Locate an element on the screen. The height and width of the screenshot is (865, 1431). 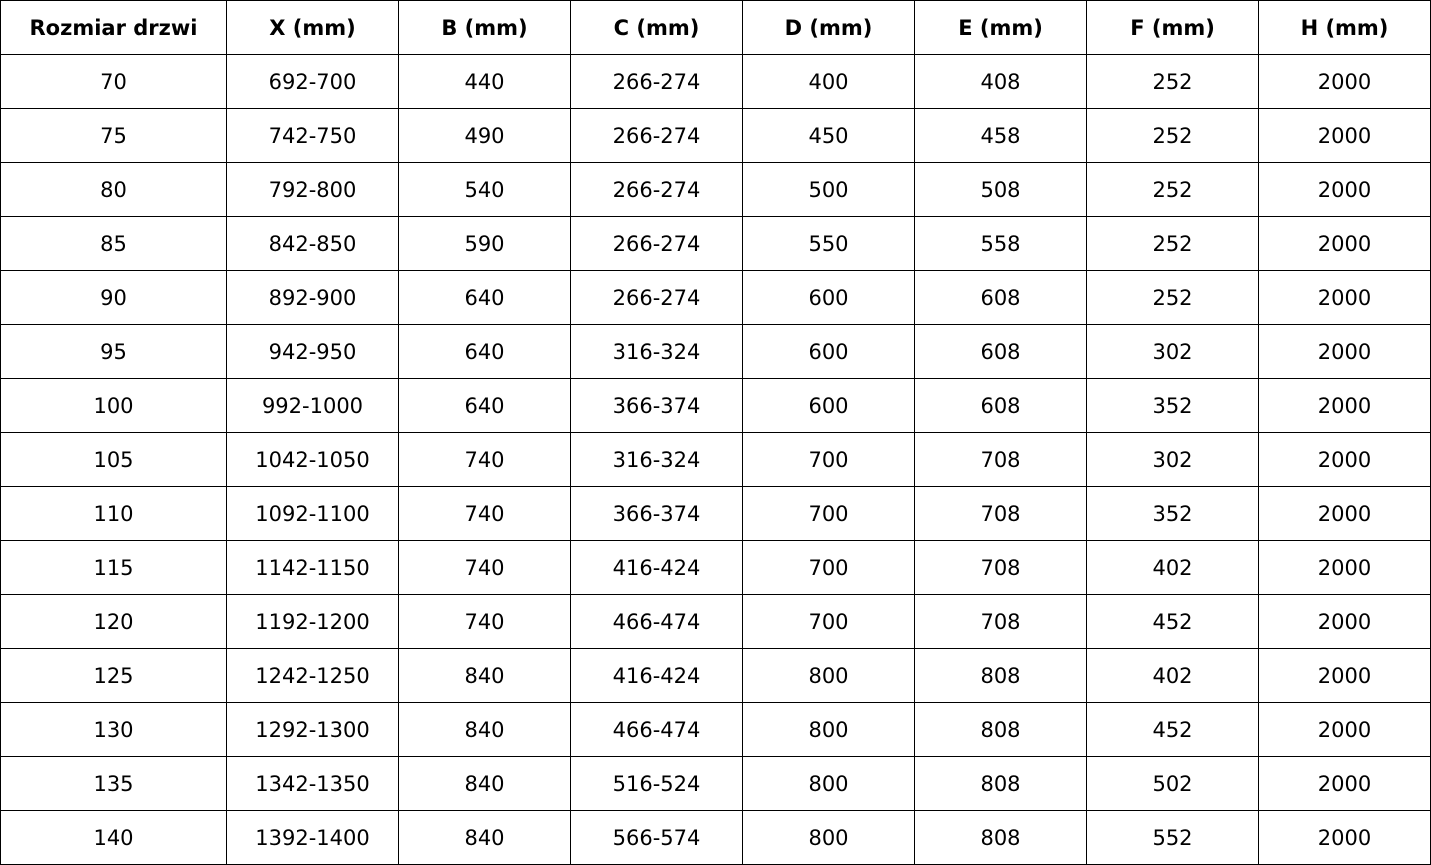
table-row: 135 1342-1350 840 516-524 800 808 502 2000 is located at coordinates (715, 783).